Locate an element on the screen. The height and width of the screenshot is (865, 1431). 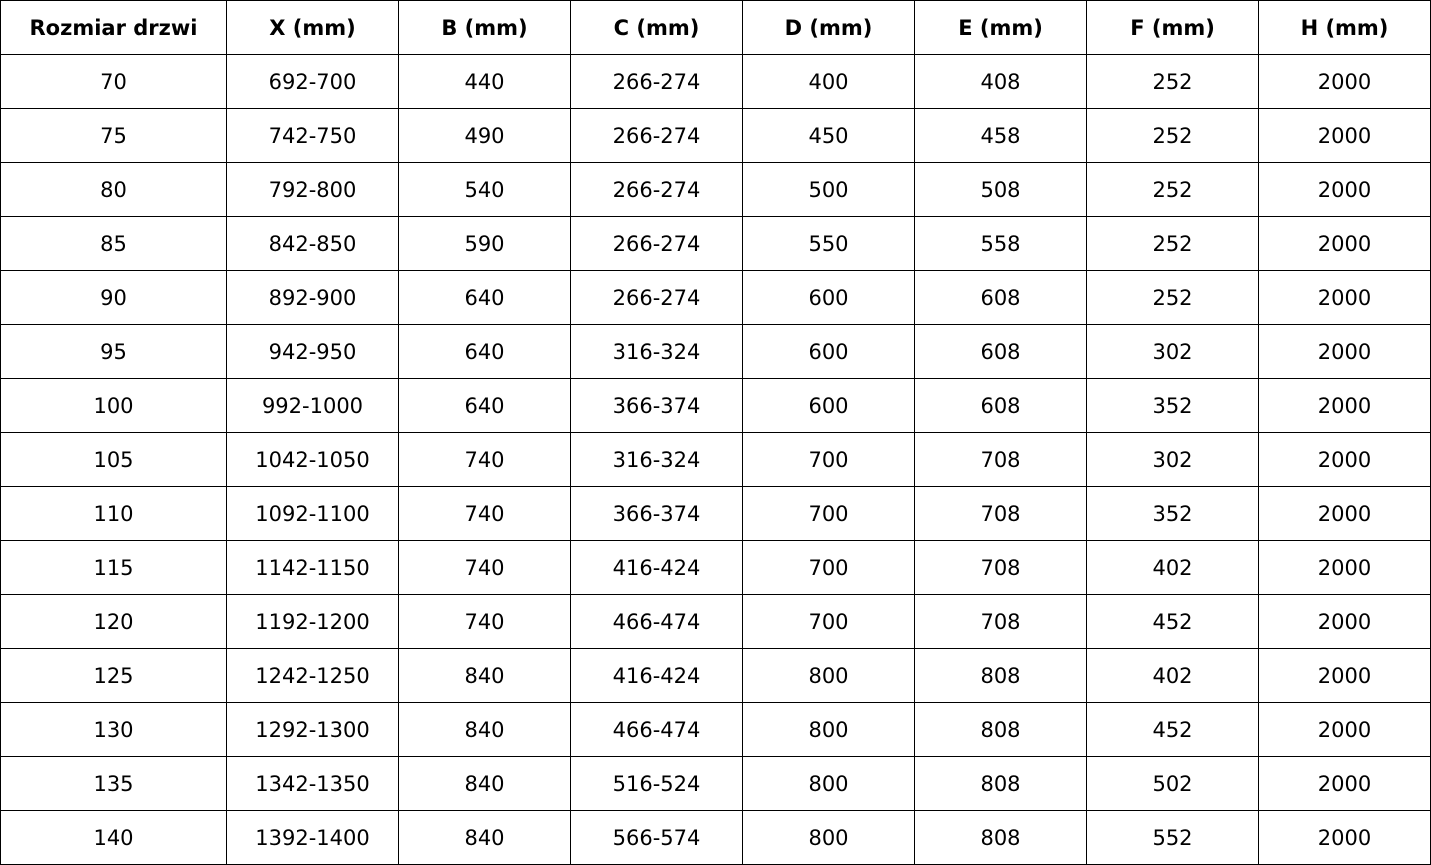
table-row: 135 1342-1350 840 516-524 800 808 502 2000 is located at coordinates (715, 783).